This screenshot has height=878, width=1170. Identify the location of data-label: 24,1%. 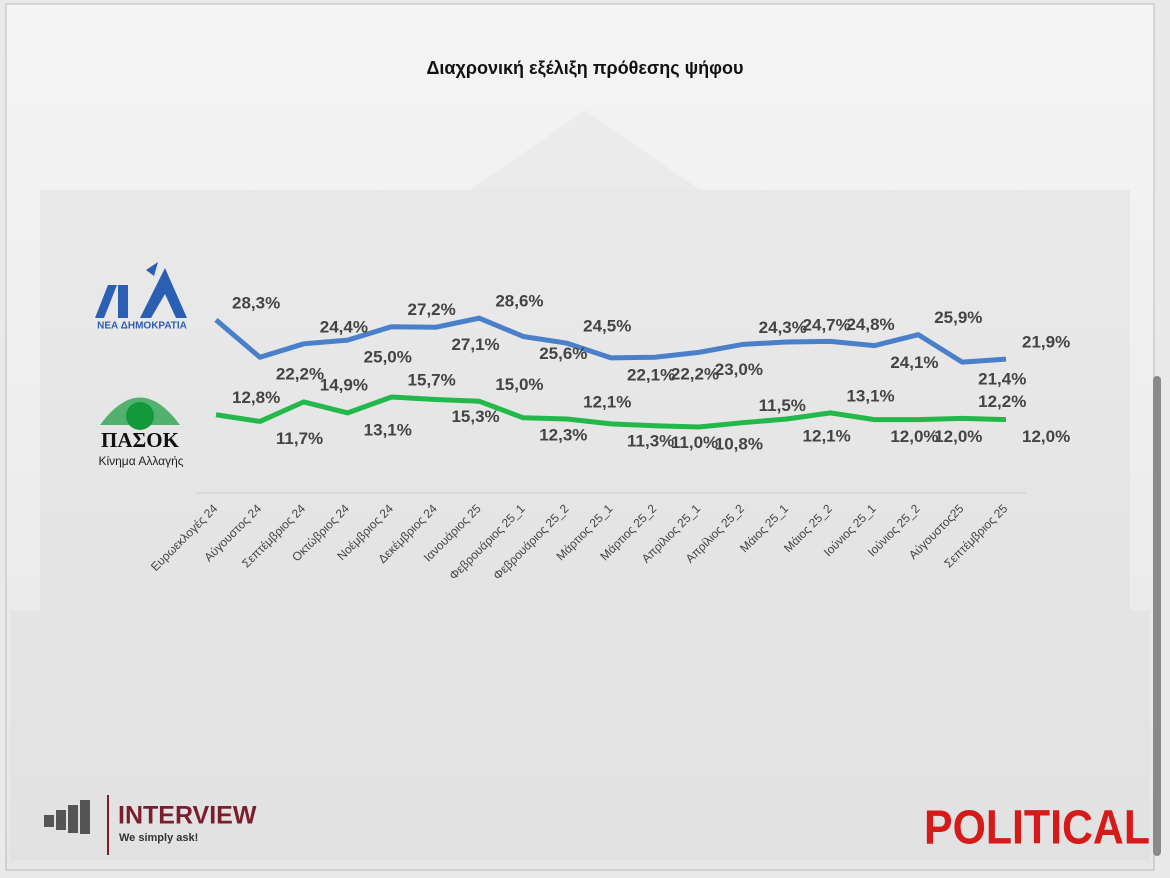
(914, 362).